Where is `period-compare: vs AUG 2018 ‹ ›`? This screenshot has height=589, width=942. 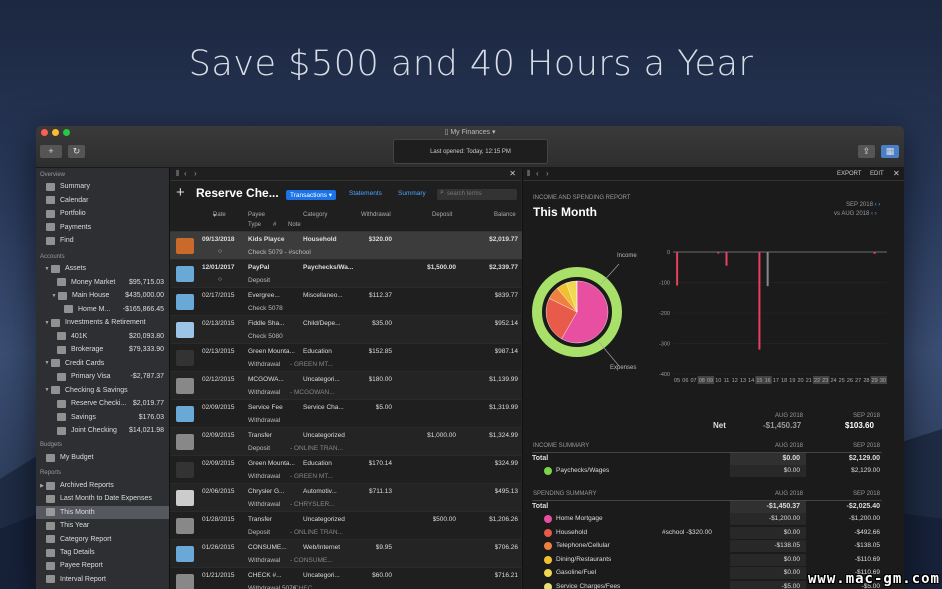
period-compare: vs AUG 2018 ‹ › is located at coordinates (855, 214).